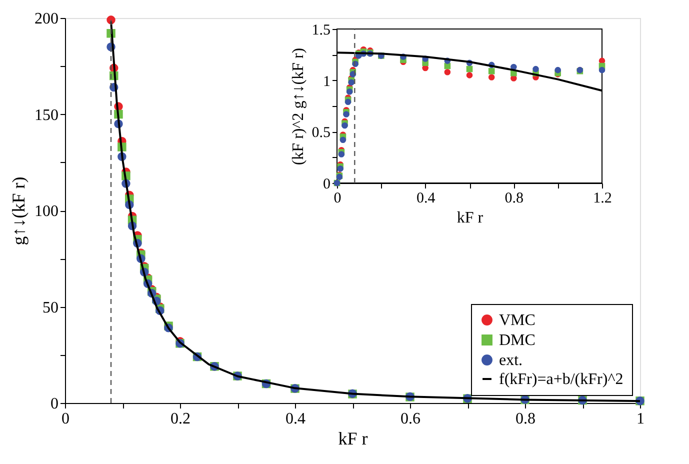  I want to click on y-axis-title: g↑↓(kF r), so click(18, 211).